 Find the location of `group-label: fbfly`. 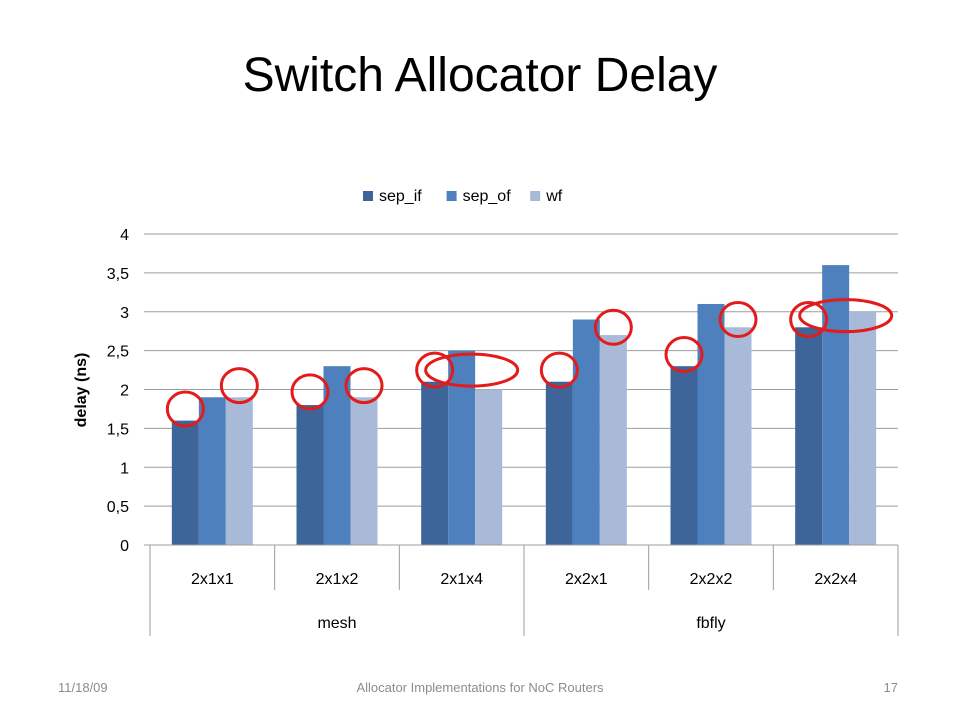

group-label: fbfly is located at coordinates (710, 623).